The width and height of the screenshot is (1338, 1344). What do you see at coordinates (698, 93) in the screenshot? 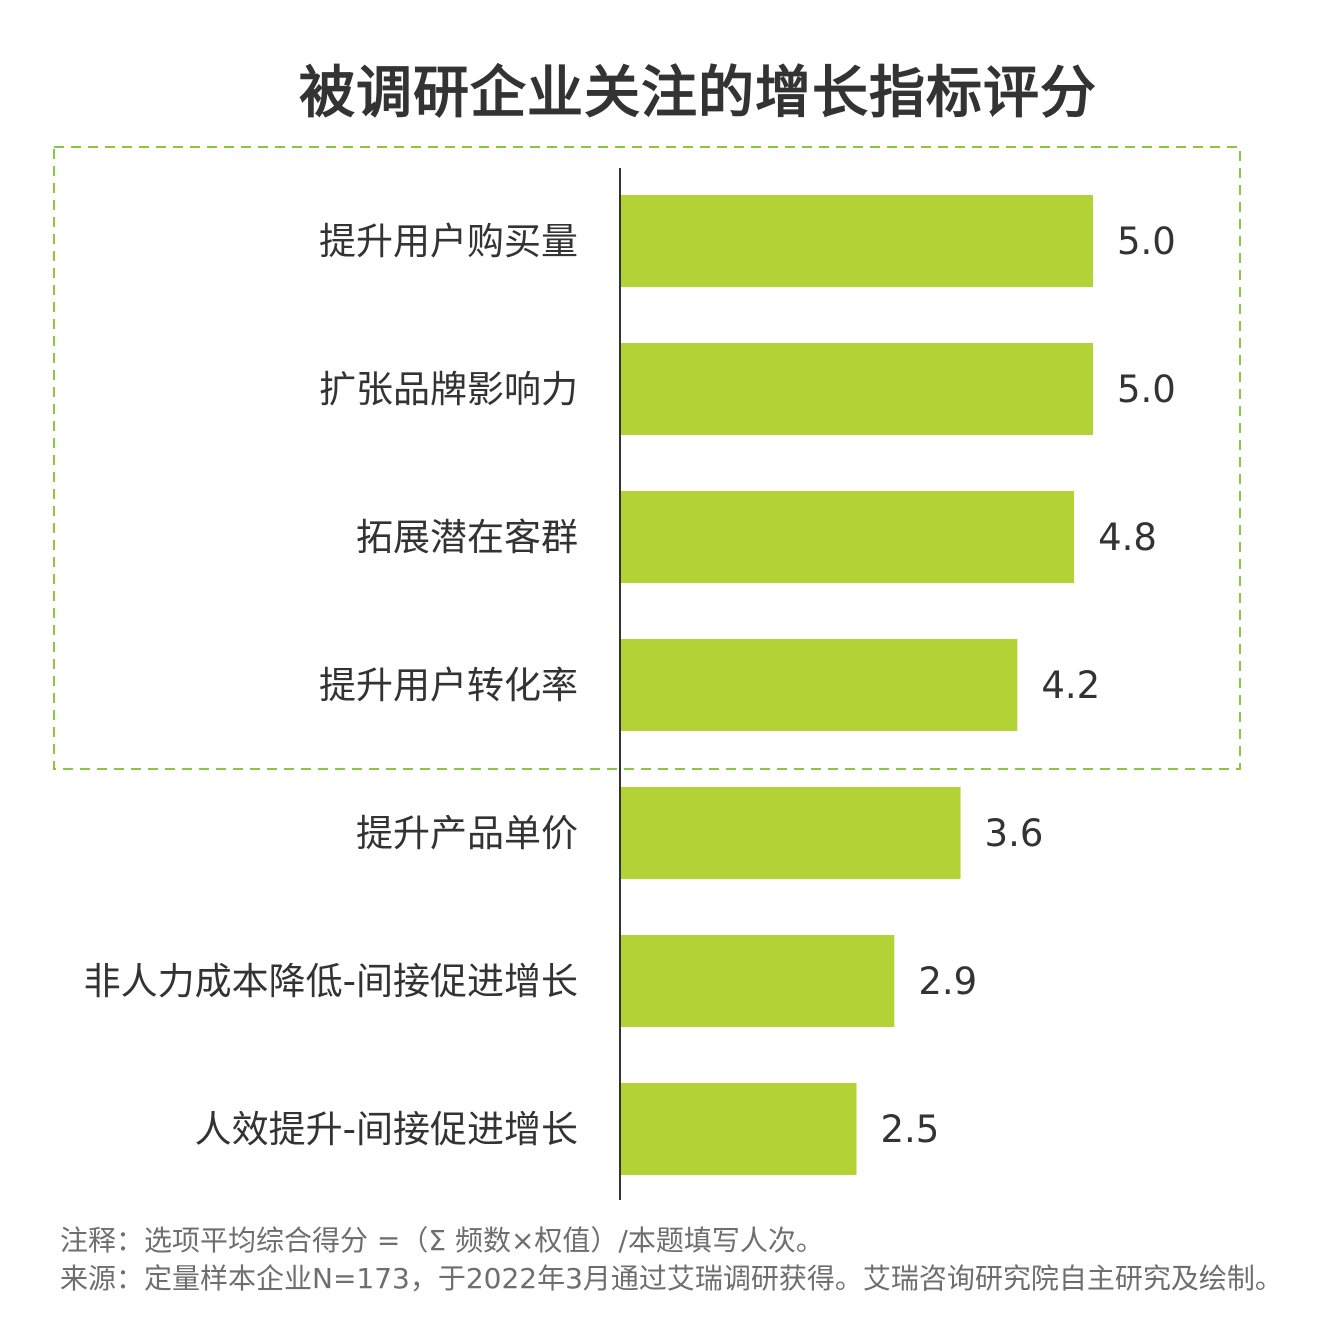
I see `chart-title: 被调研企业关注的增长指标评分` at bounding box center [698, 93].